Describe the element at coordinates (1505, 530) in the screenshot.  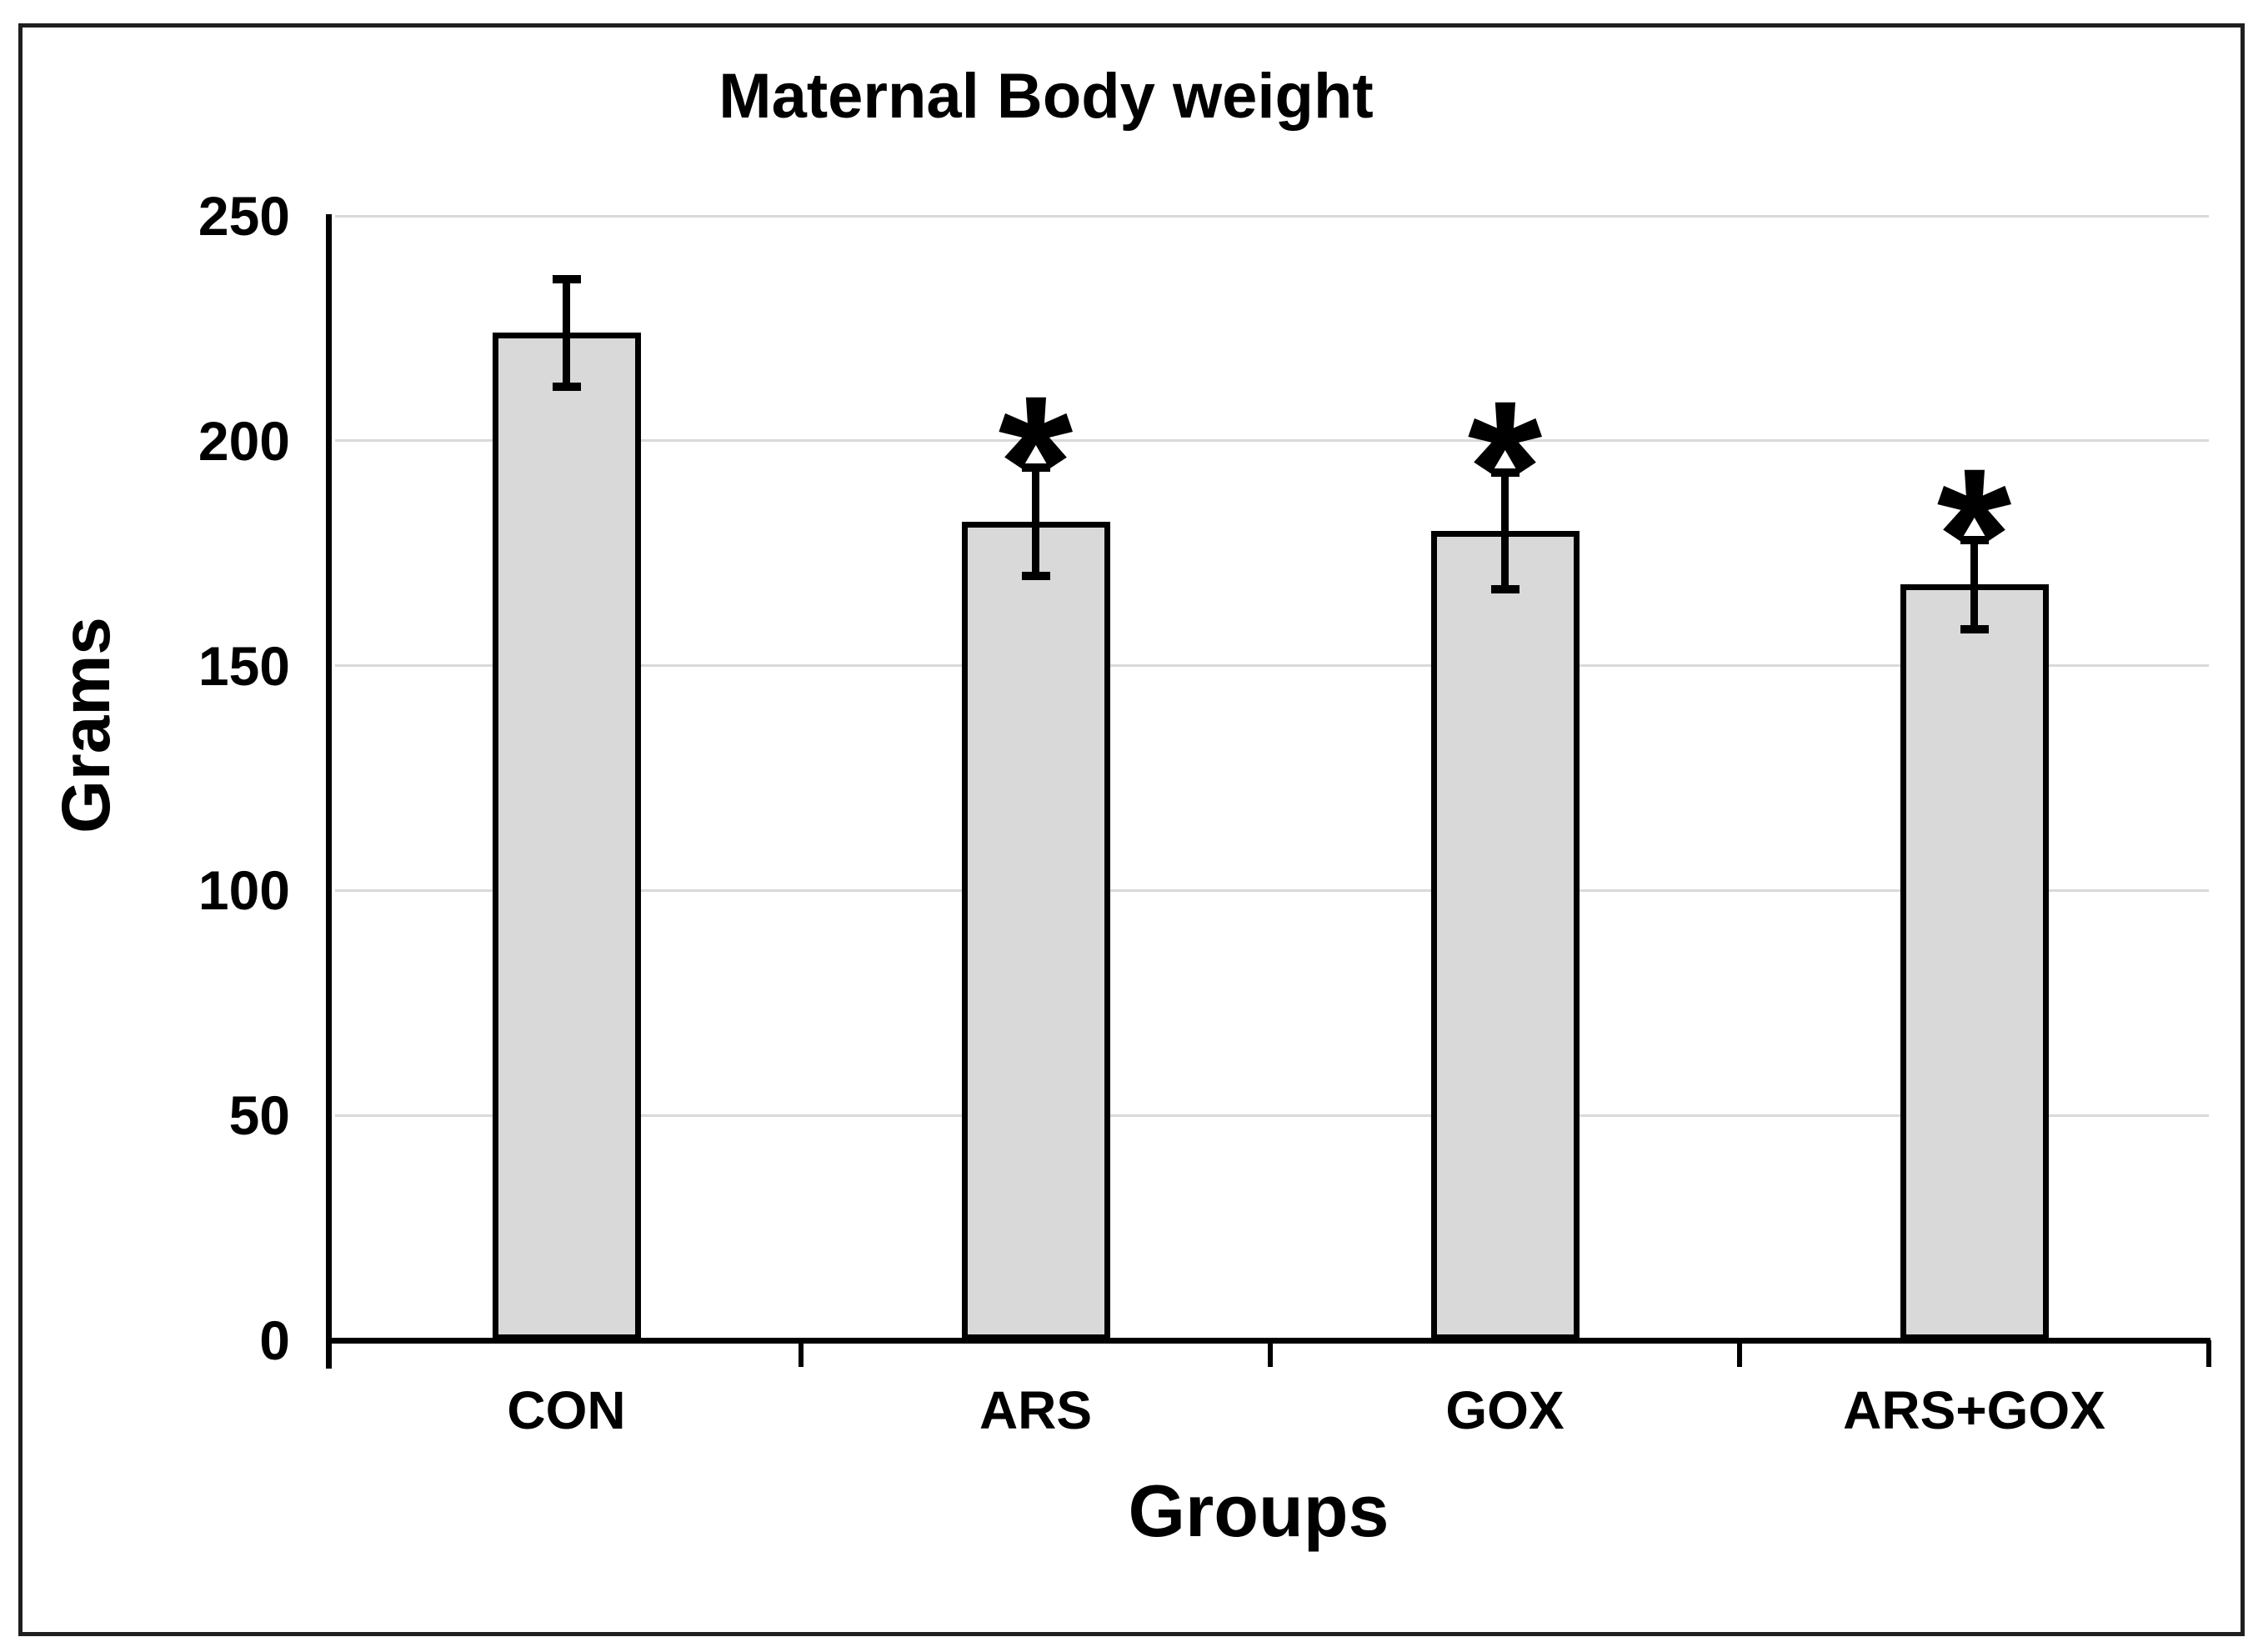
I see `error-bar-line-GOX` at that location.